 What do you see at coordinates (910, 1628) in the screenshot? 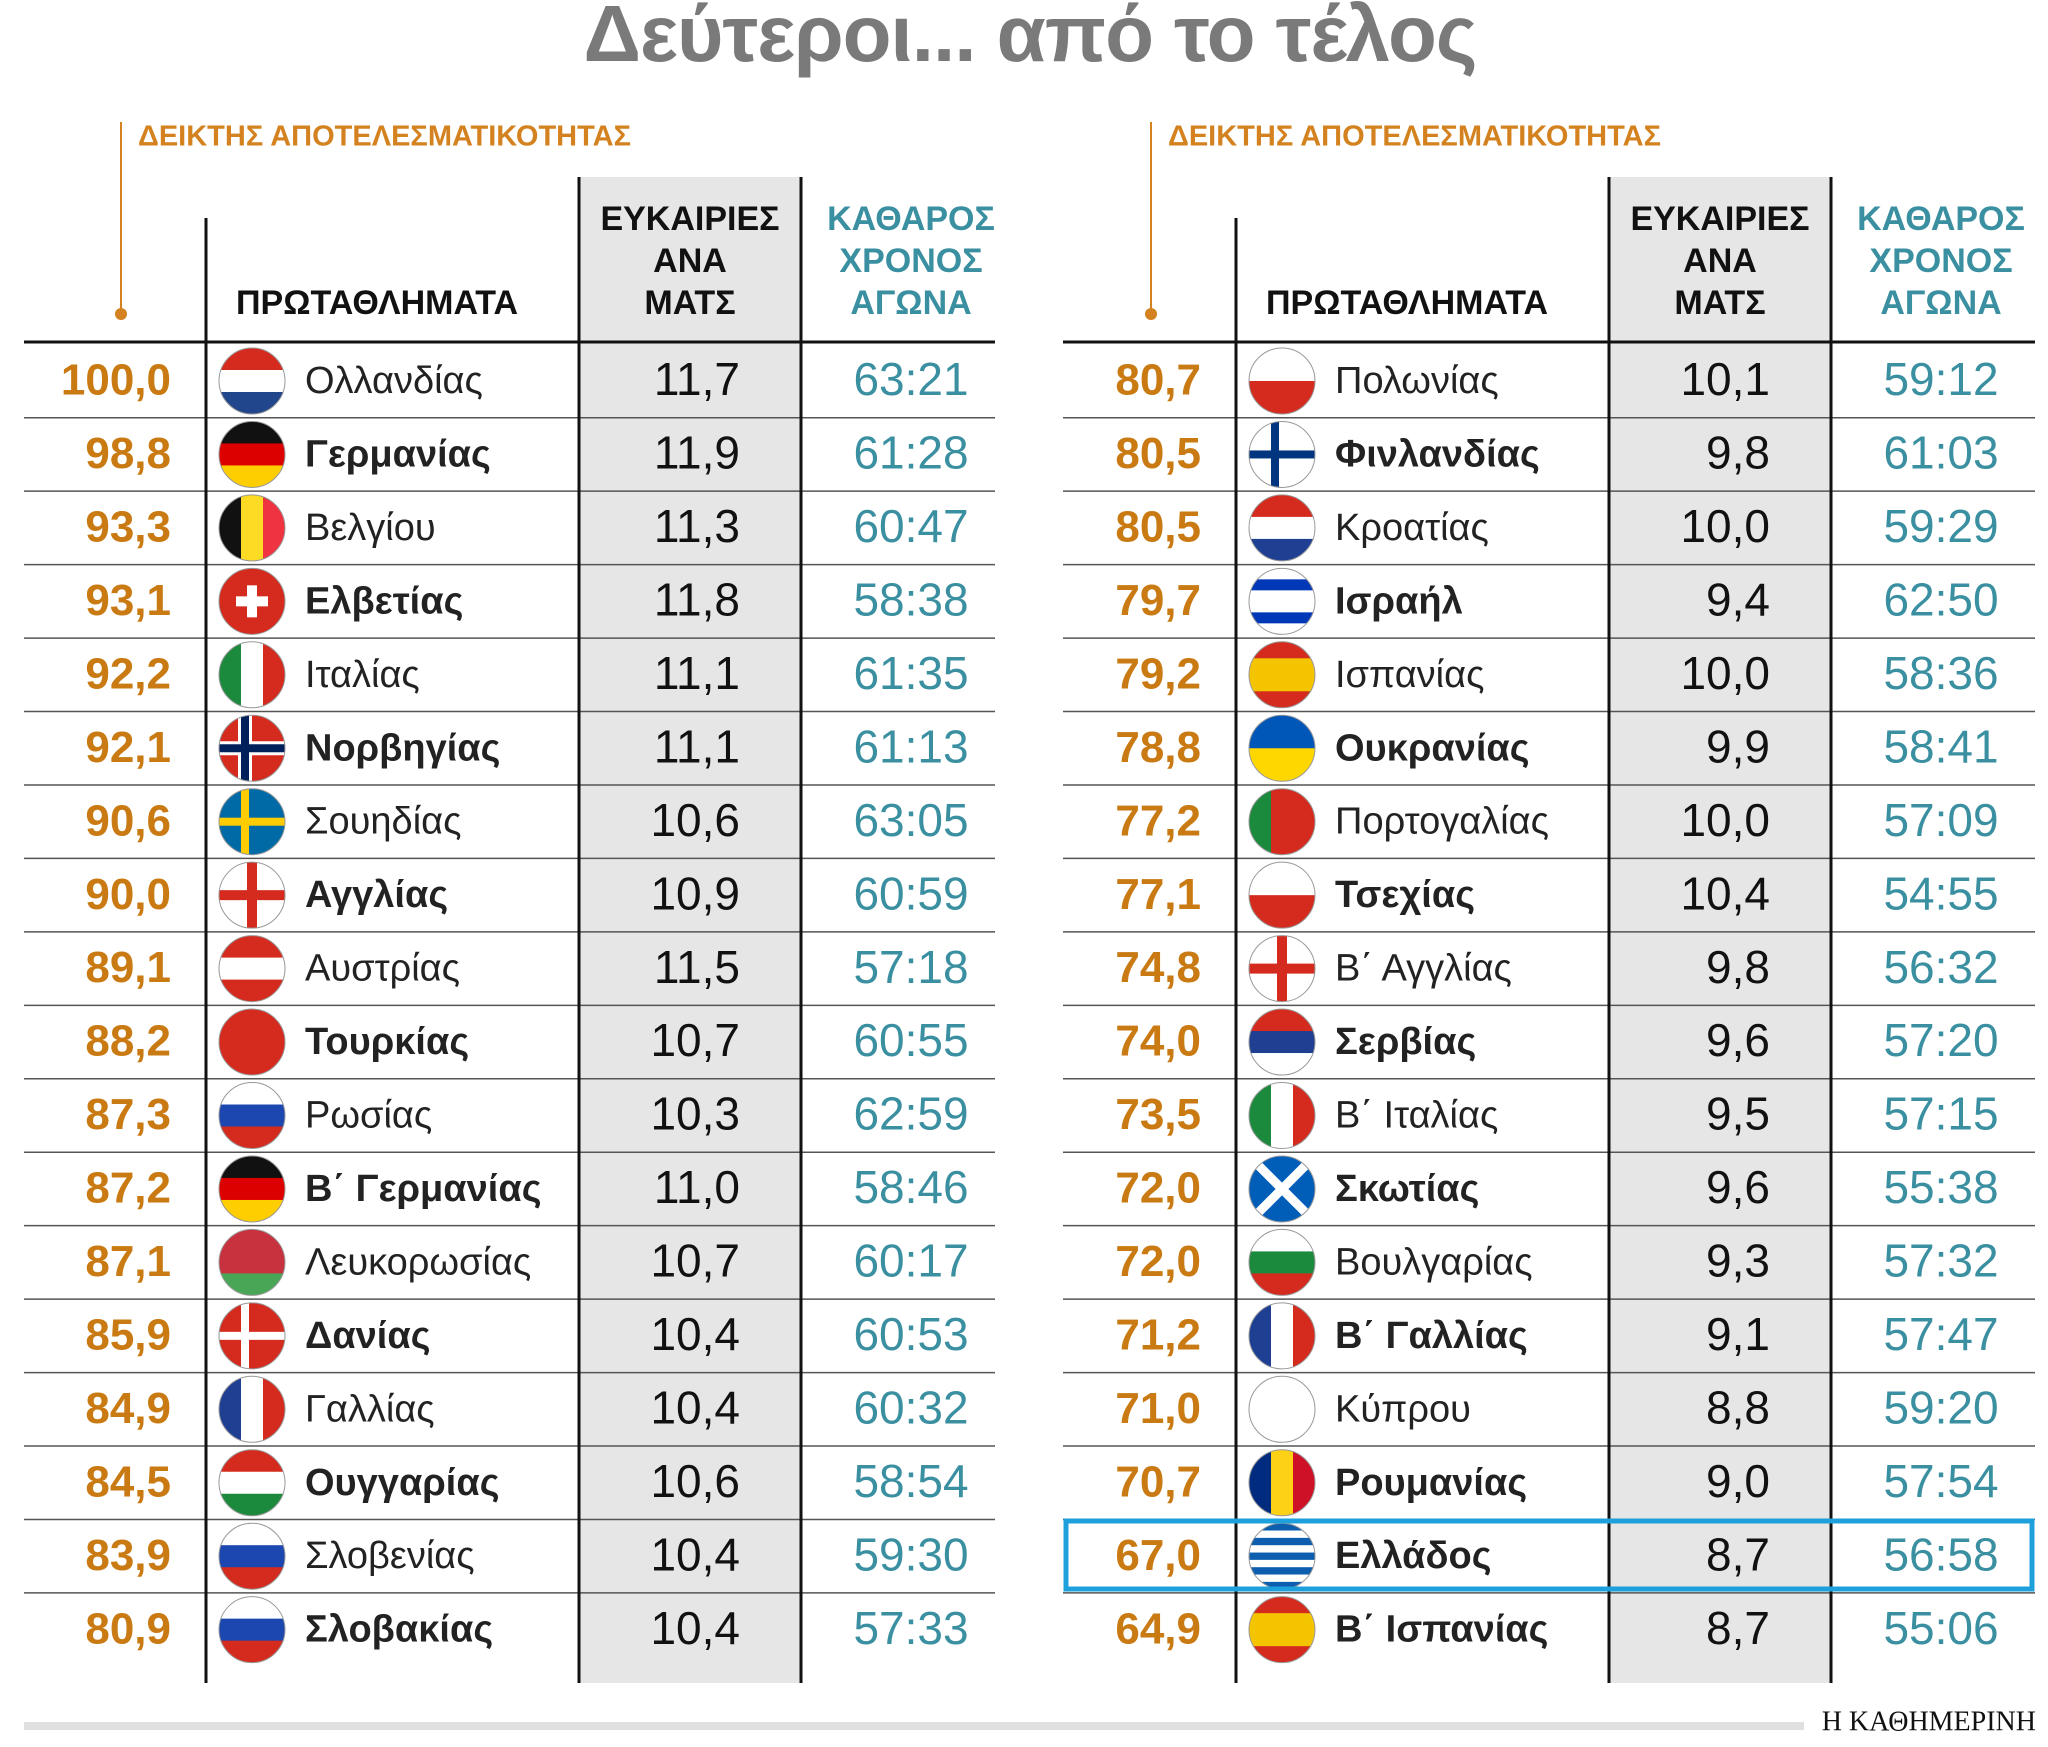
I see `net-playing-time: 57:33` at bounding box center [910, 1628].